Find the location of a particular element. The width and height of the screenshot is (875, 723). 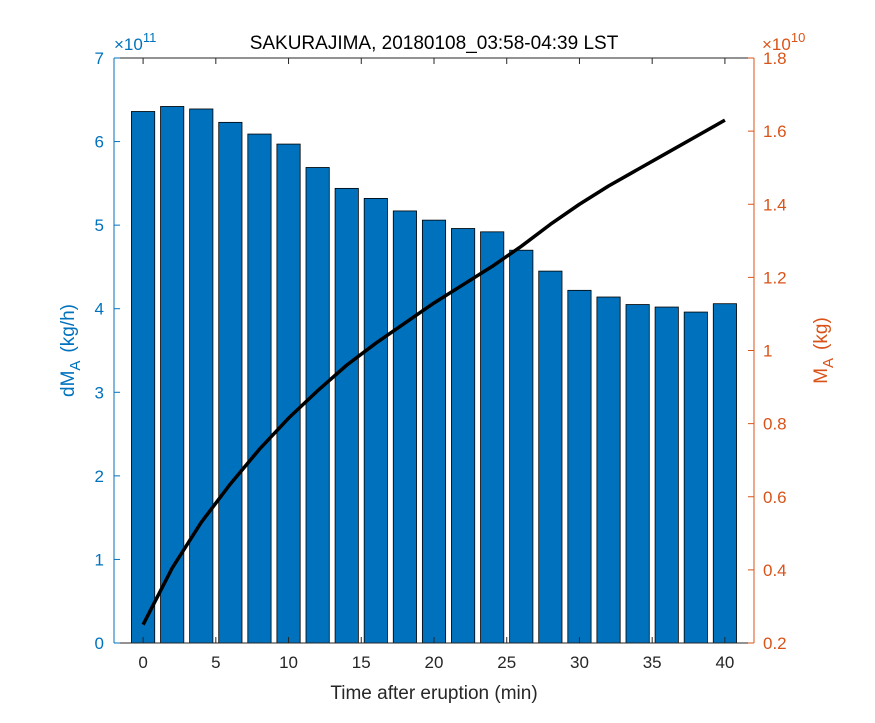

x-axis-label: Time after eruption (min) is located at coordinates (433, 693).